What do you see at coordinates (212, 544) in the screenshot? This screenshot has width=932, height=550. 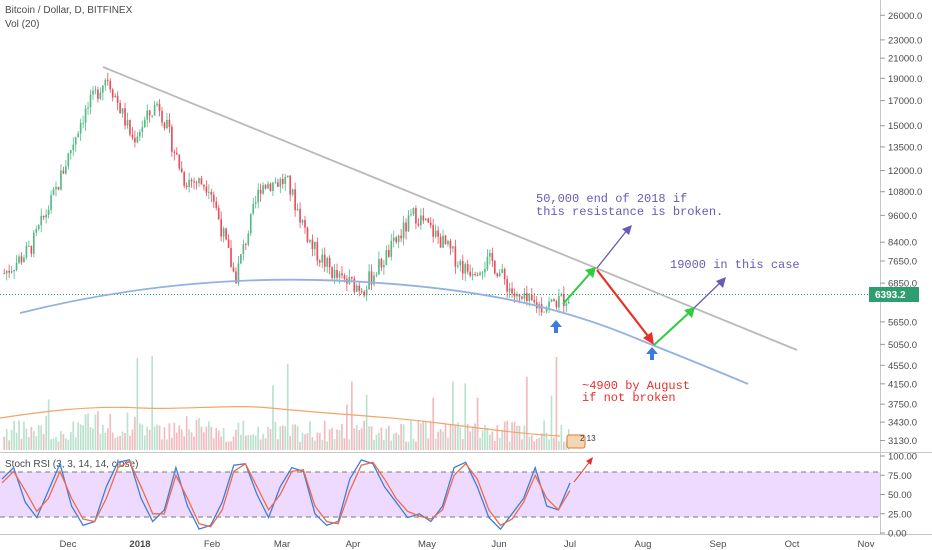 I see `time-tick-label: Feb` at bounding box center [212, 544].